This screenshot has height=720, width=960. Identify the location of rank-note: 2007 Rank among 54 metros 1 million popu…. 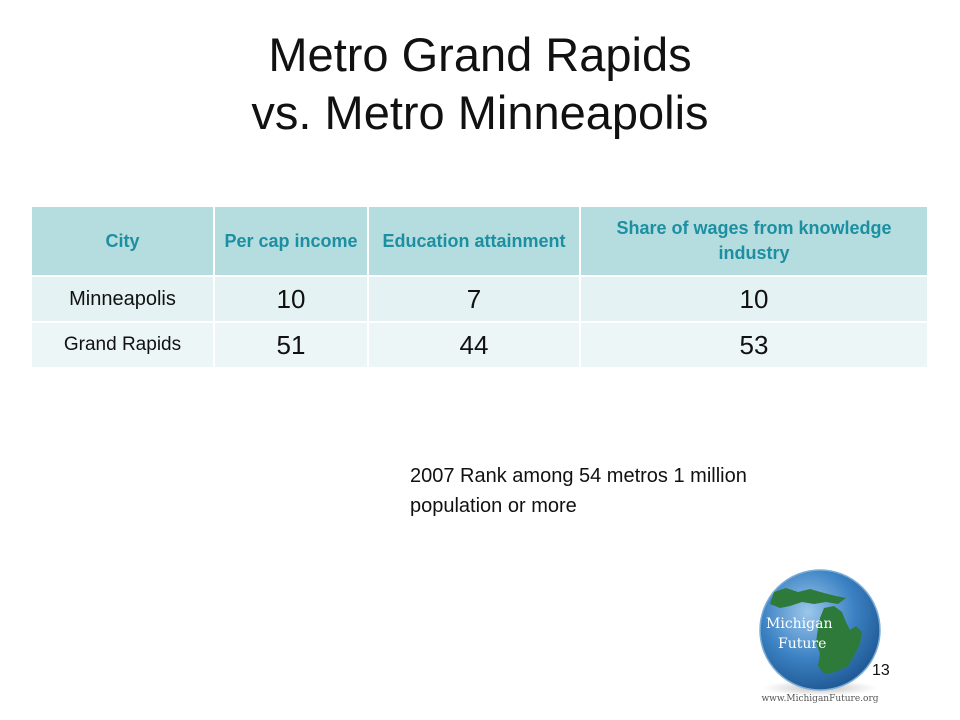
(578, 491).